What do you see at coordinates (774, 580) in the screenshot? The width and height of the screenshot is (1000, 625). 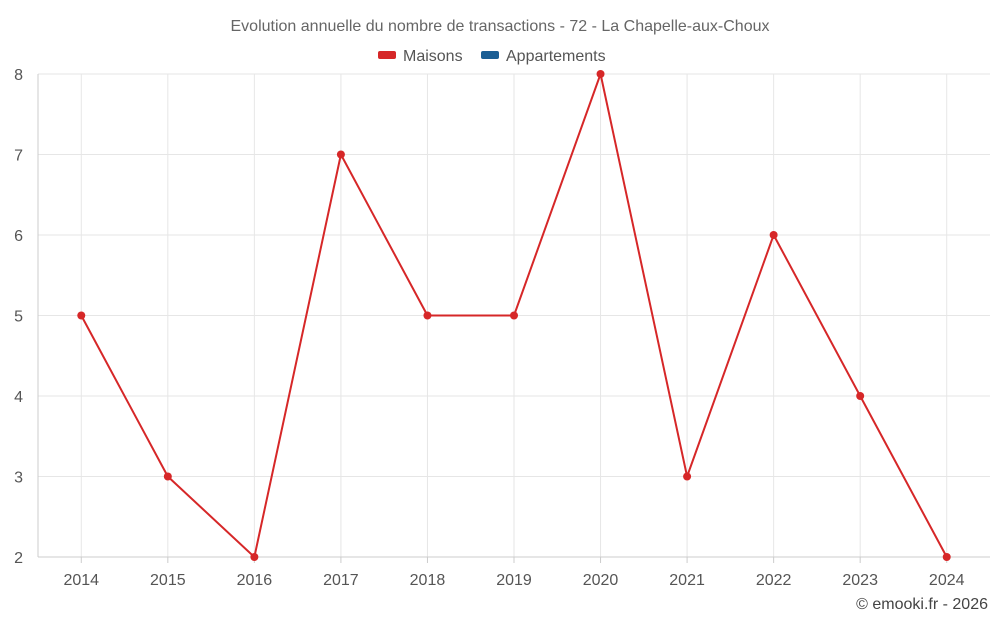 I see `x-tick-label: 2022` at bounding box center [774, 580].